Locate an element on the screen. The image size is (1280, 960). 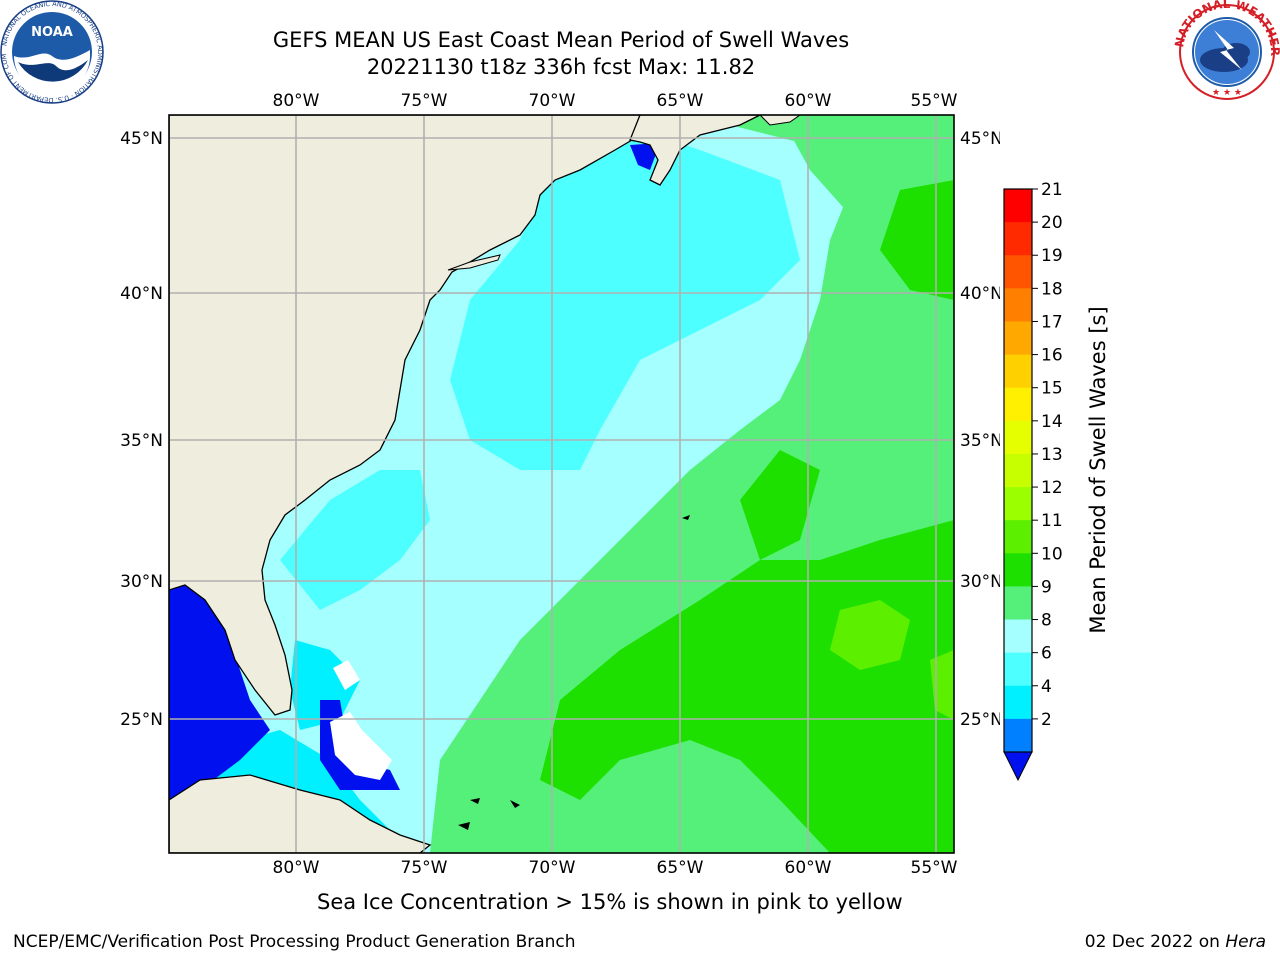
lat-label-right: 45°N is located at coordinates (980, 139).